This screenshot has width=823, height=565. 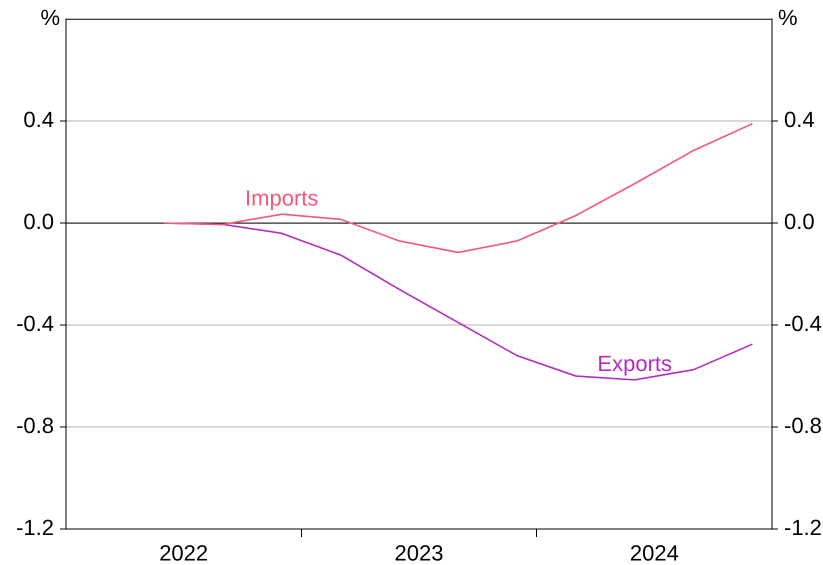 What do you see at coordinates (281, 197) in the screenshot?
I see `series-label: Imports` at bounding box center [281, 197].